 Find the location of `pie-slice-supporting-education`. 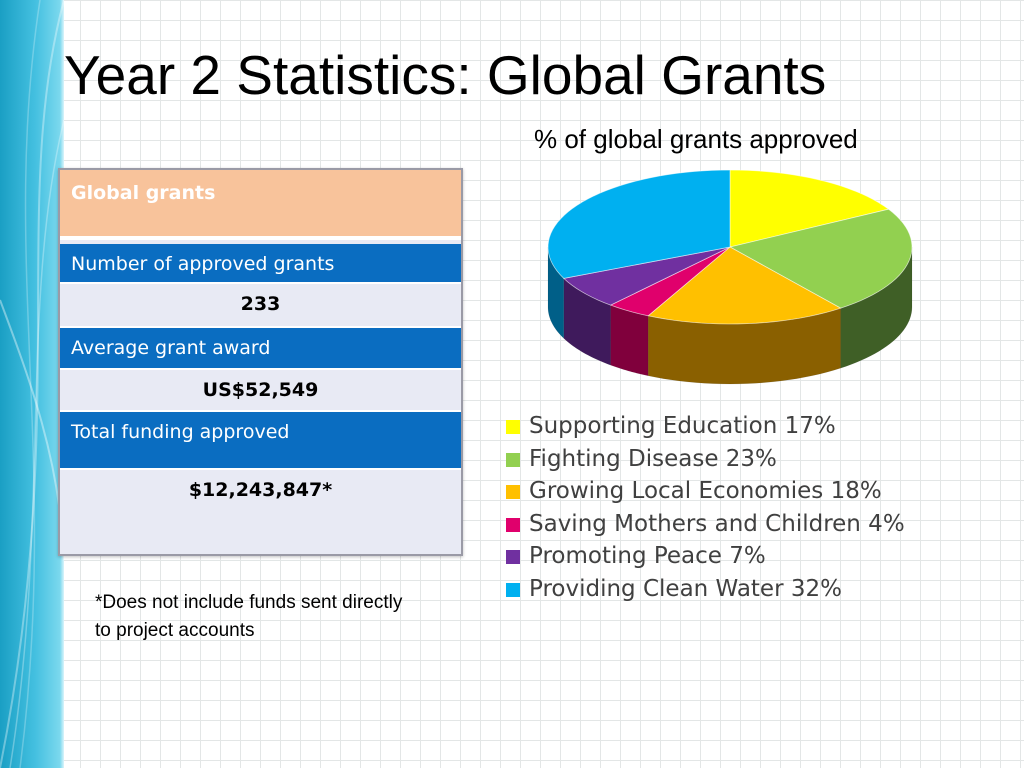

pie-slice-supporting-education is located at coordinates (809, 208).